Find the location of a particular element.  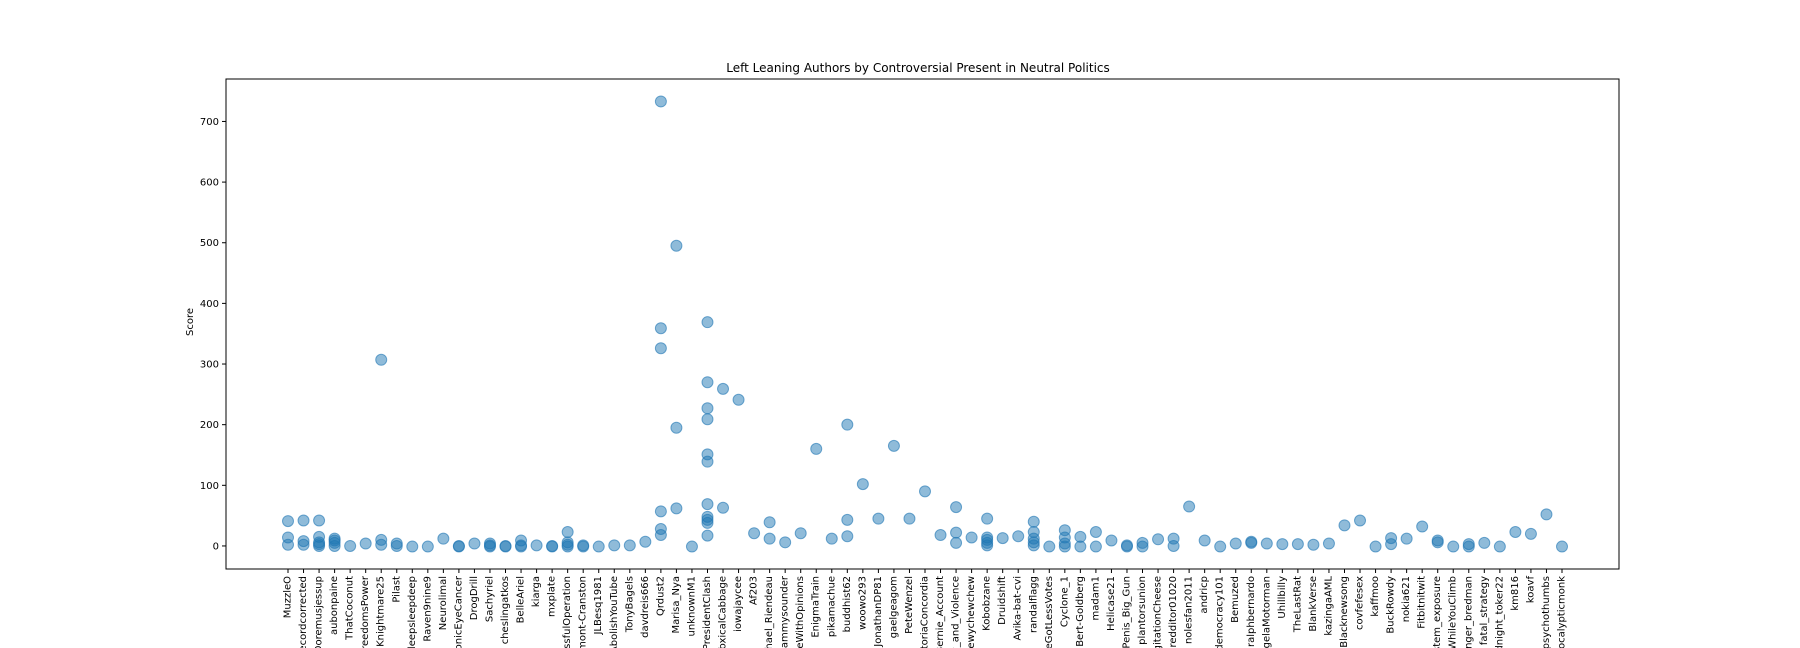

x-tick-label: fatal_strategy is located at coordinates (1484, 610).